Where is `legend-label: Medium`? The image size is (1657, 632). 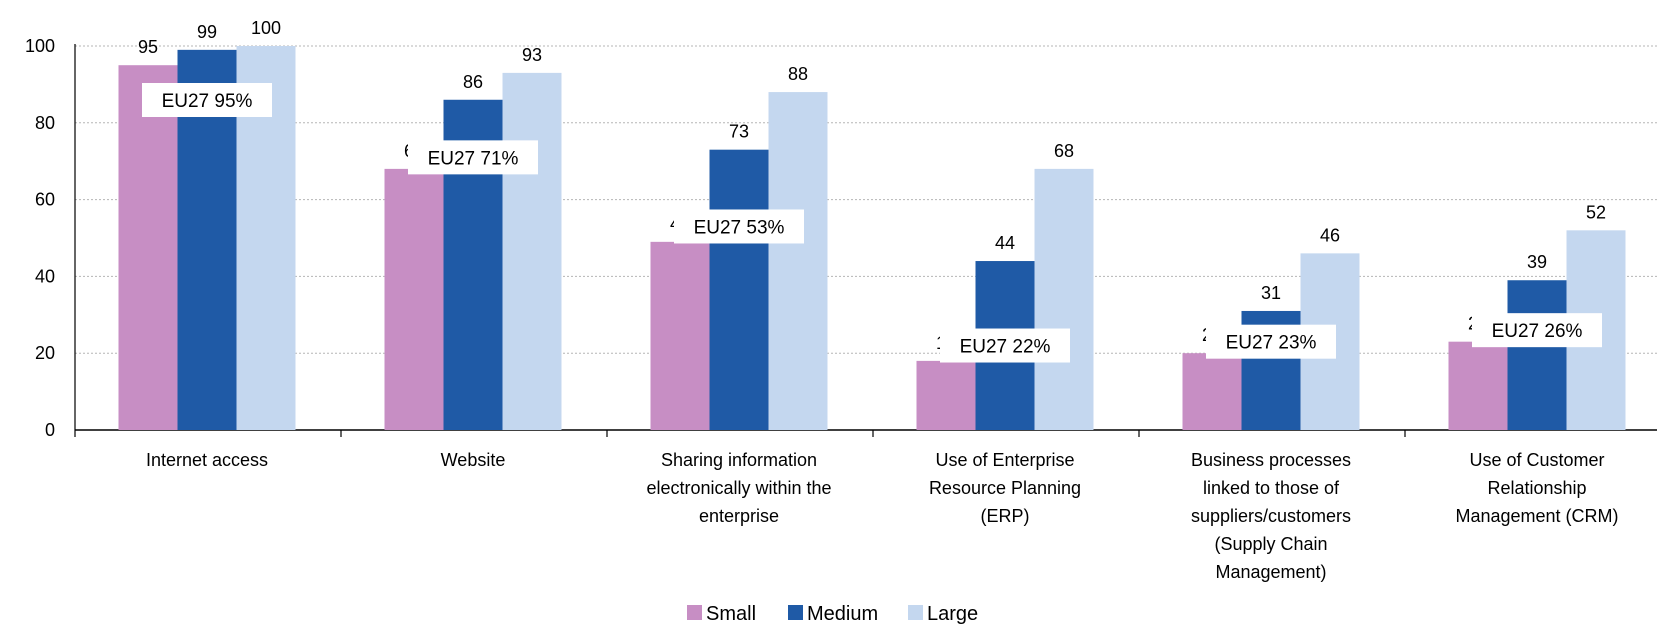 legend-label: Medium is located at coordinates (842, 614).